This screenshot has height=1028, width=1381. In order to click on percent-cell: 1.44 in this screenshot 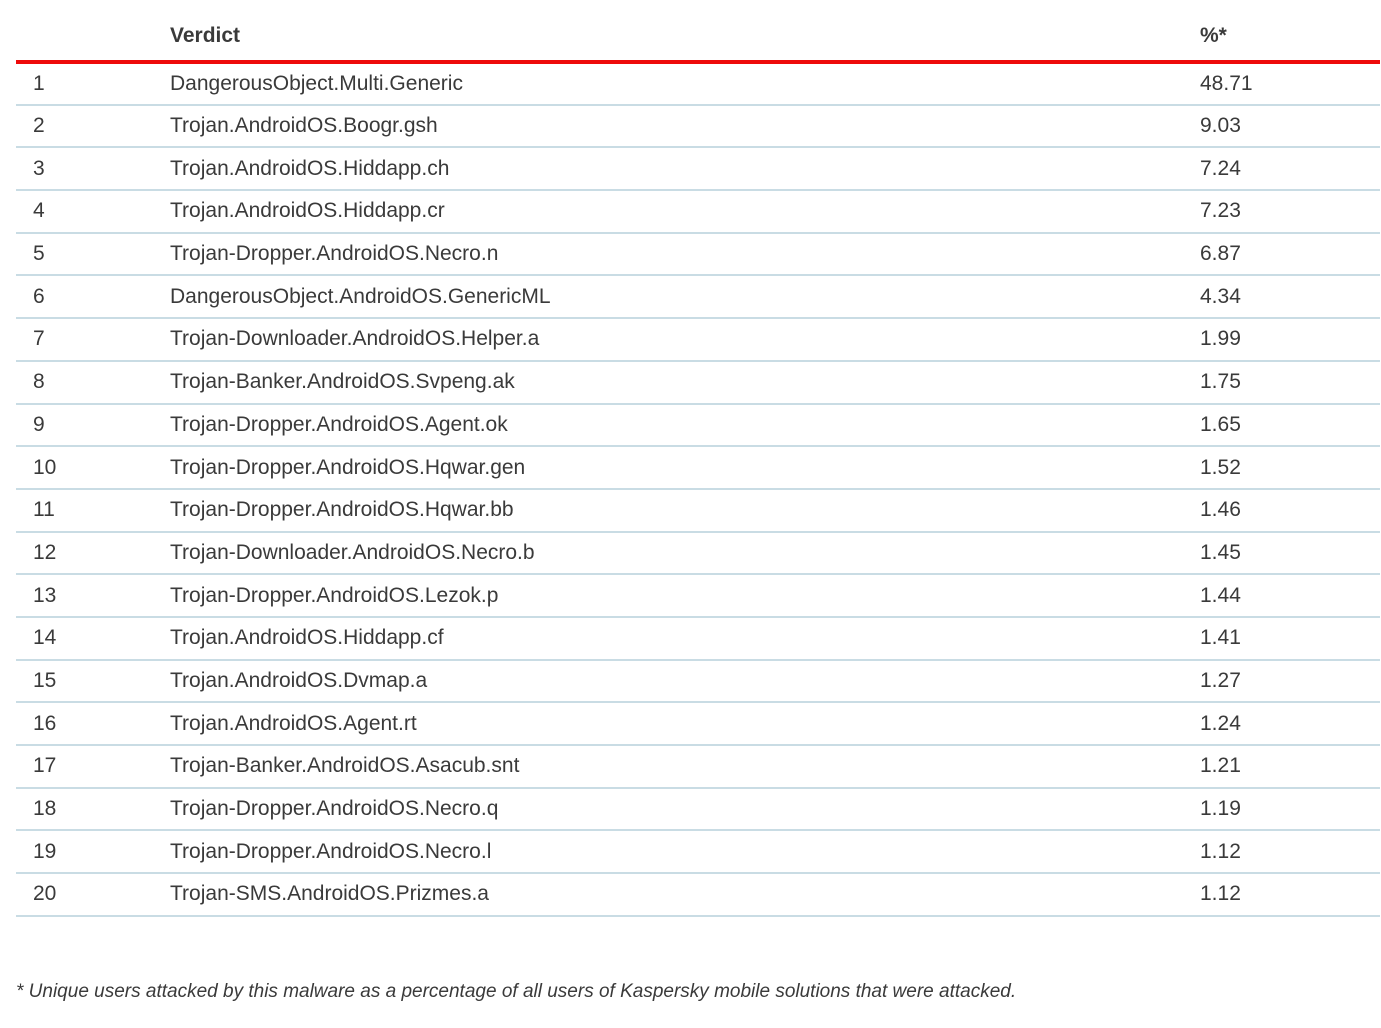, I will do `click(1290, 596)`.